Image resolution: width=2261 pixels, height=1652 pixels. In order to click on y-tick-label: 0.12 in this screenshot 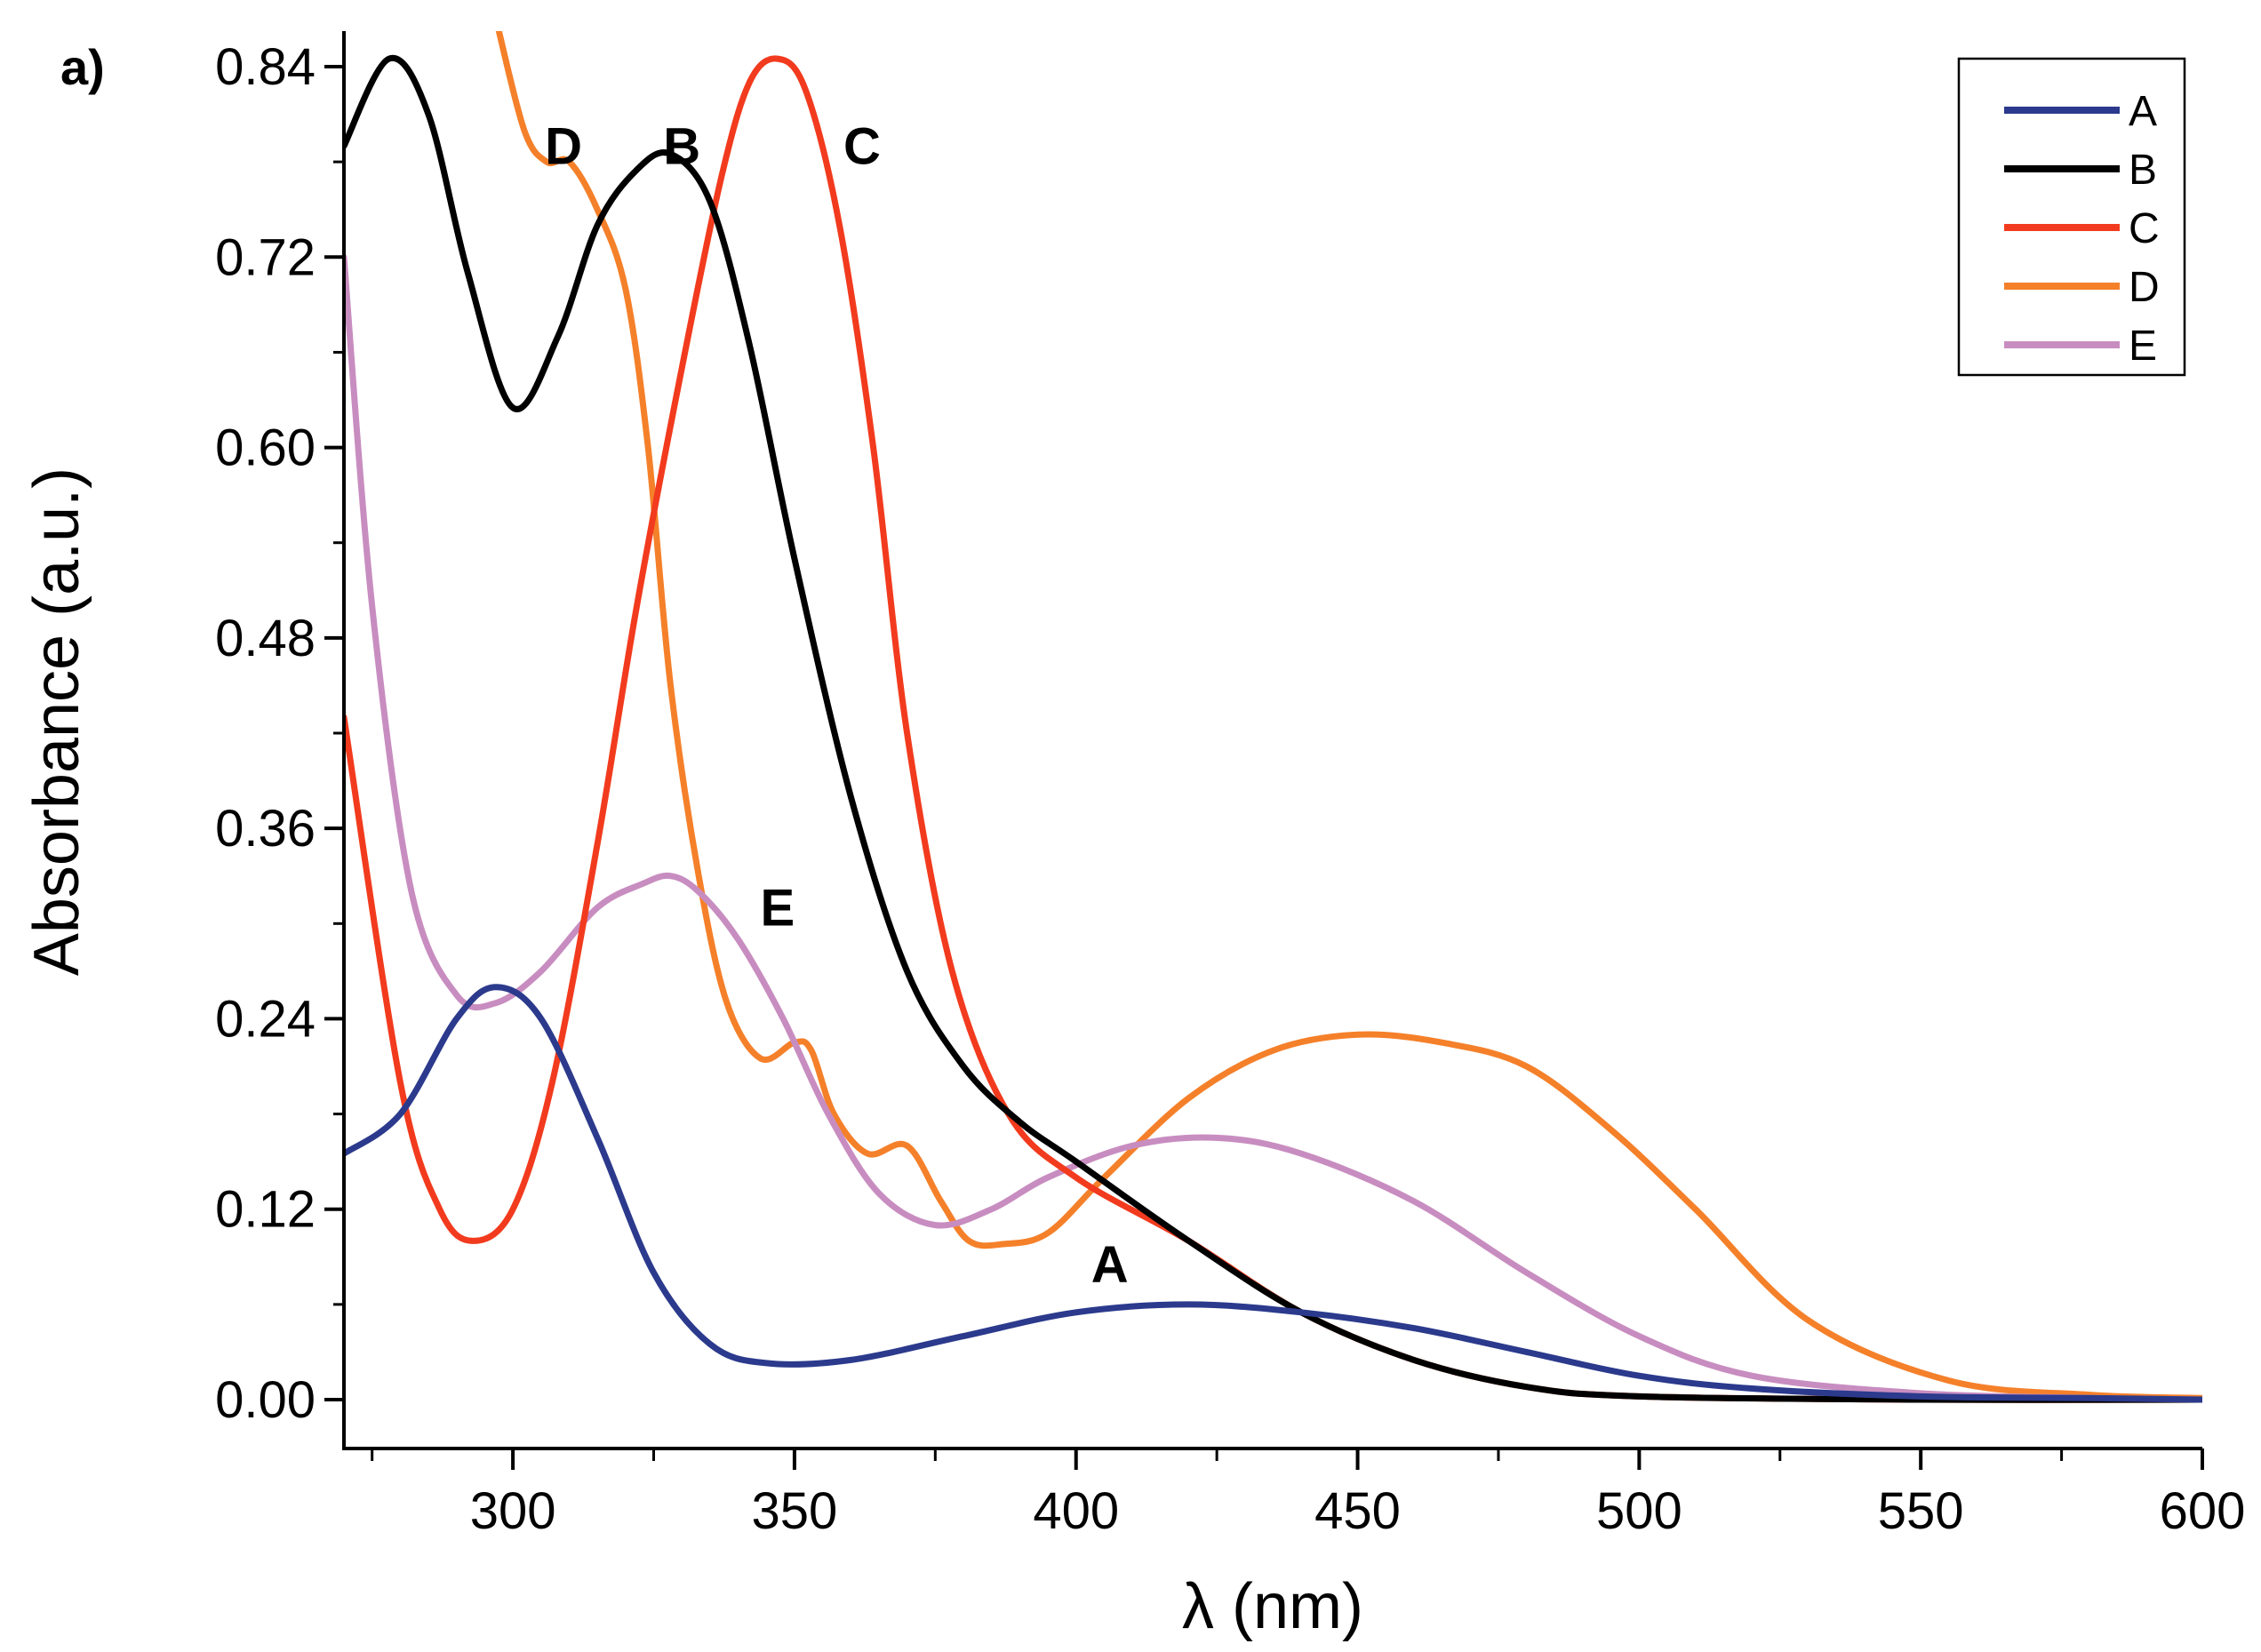, I will do `click(265, 1210)`.